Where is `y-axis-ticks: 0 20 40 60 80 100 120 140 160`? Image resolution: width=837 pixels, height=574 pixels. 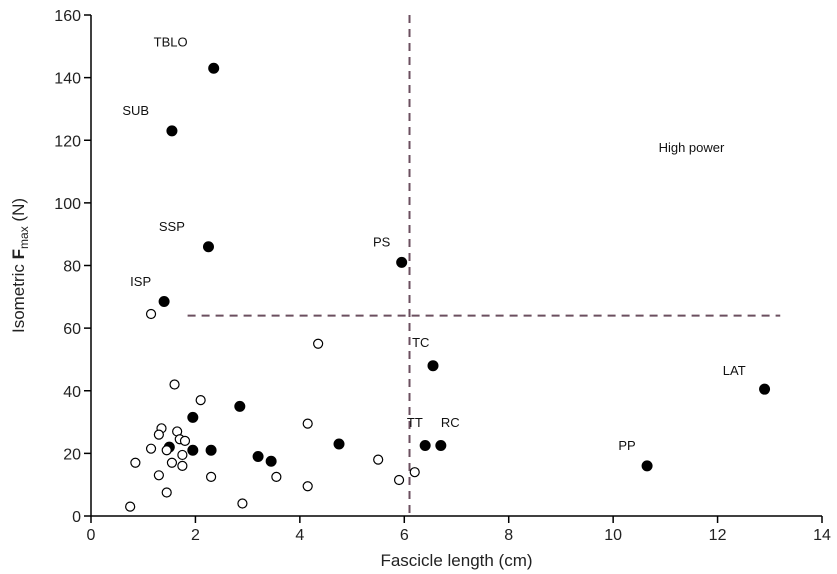
y-axis-ticks: 0 20 40 60 80 100 120 140 160 is located at coordinates (72, 267).